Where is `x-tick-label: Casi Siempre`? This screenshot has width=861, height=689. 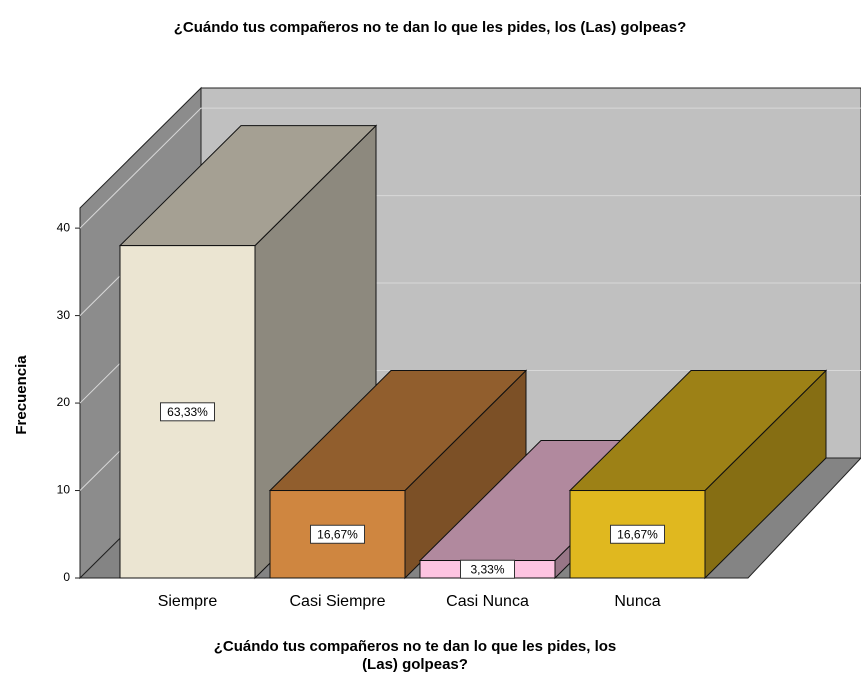
x-tick-label: Casi Siempre is located at coordinates (337, 601).